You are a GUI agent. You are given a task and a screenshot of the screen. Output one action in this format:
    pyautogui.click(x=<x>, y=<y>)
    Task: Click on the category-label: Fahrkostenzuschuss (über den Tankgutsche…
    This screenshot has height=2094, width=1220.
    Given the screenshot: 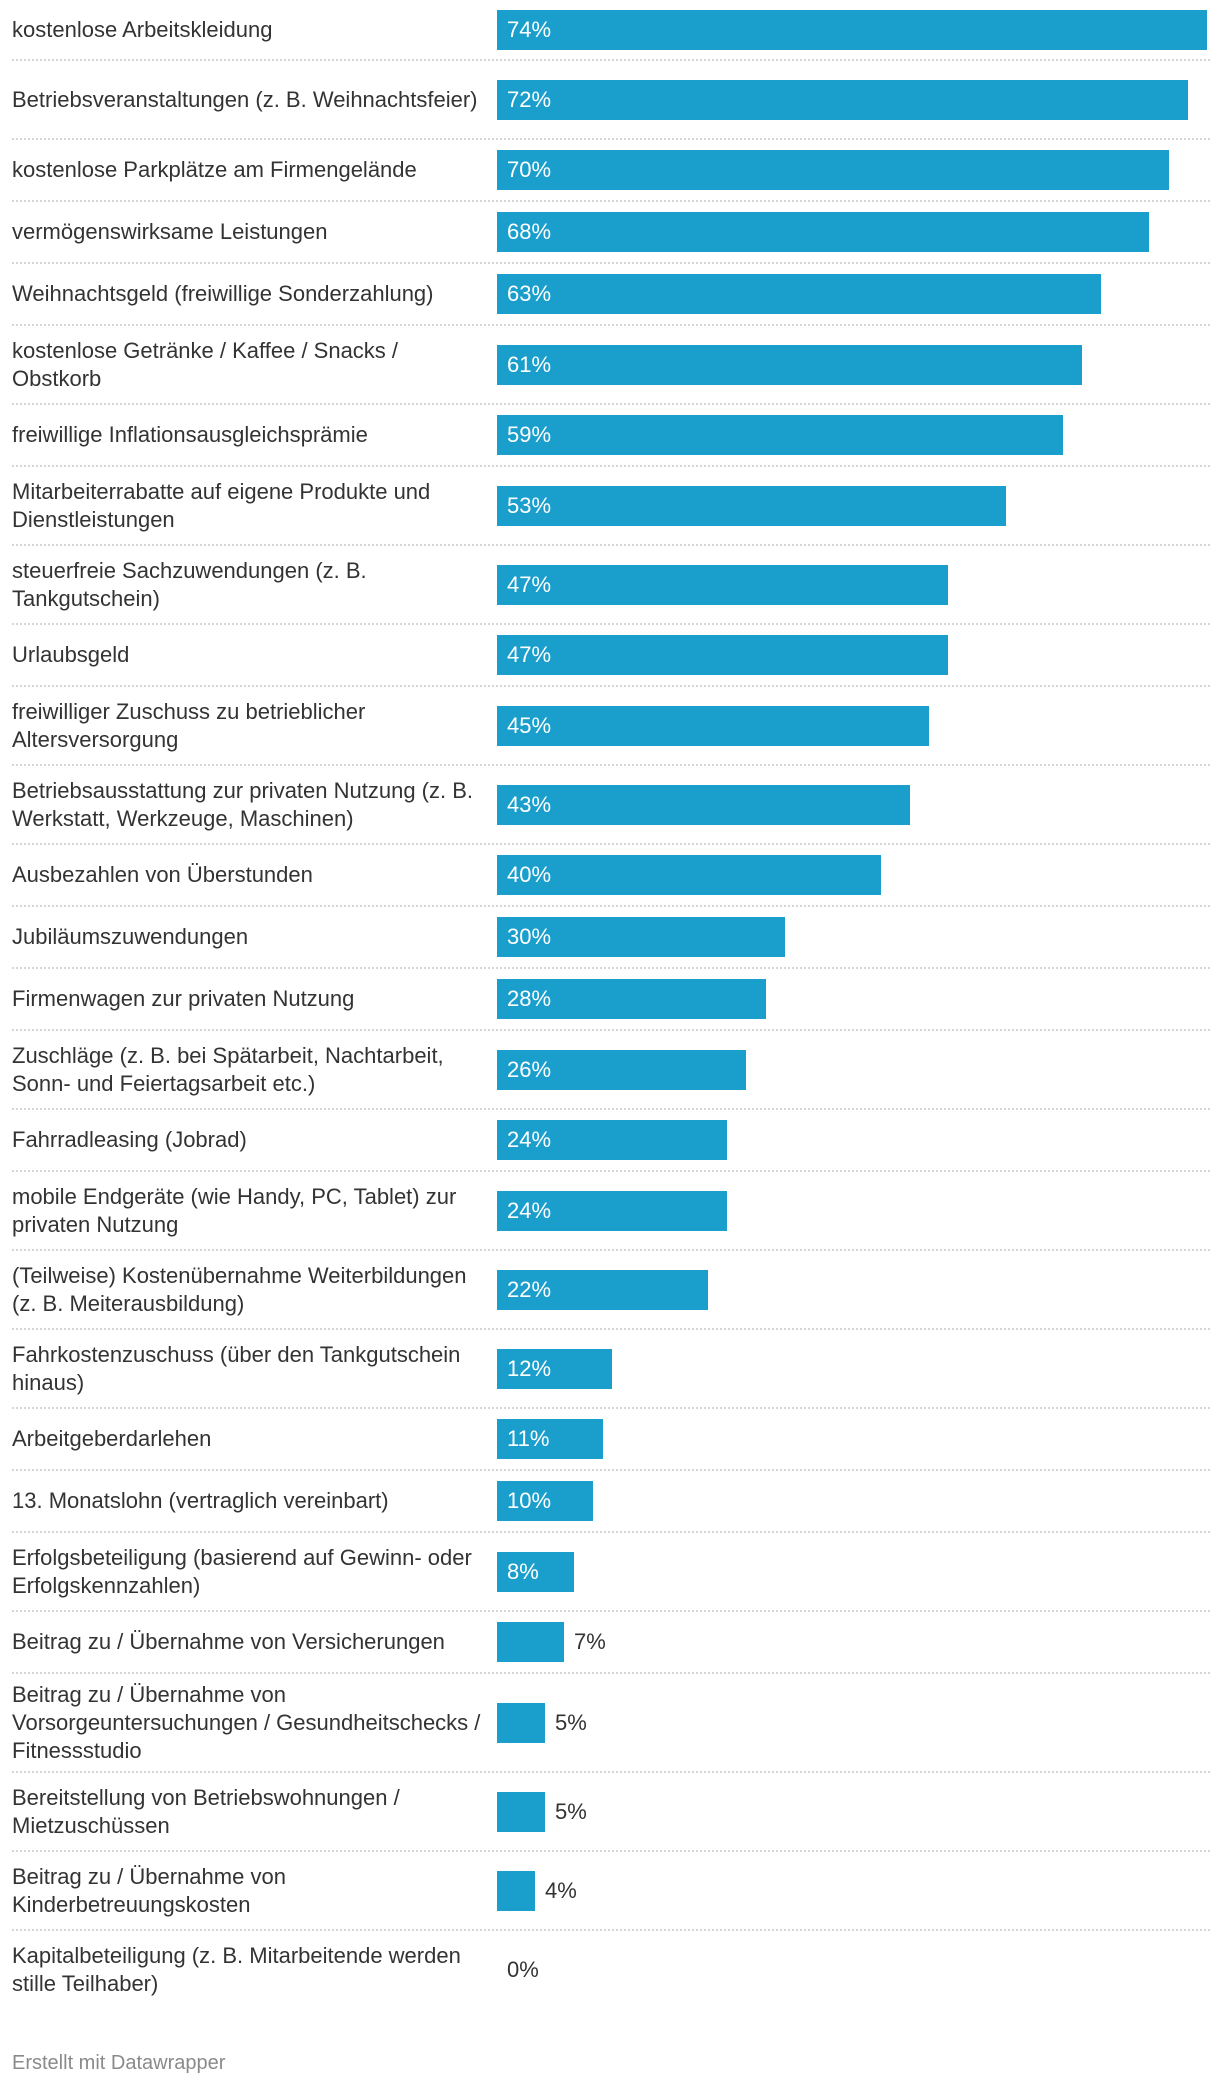 What is the action you would take?
    pyautogui.click(x=236, y=1368)
    